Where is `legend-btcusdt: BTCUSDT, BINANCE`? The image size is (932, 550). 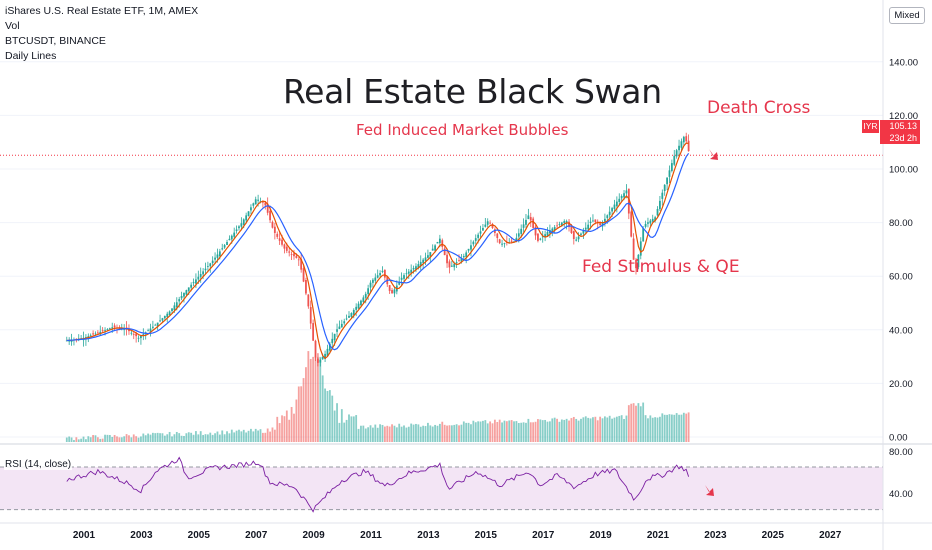 legend-btcusdt: BTCUSDT, BINANCE is located at coordinates (55, 41).